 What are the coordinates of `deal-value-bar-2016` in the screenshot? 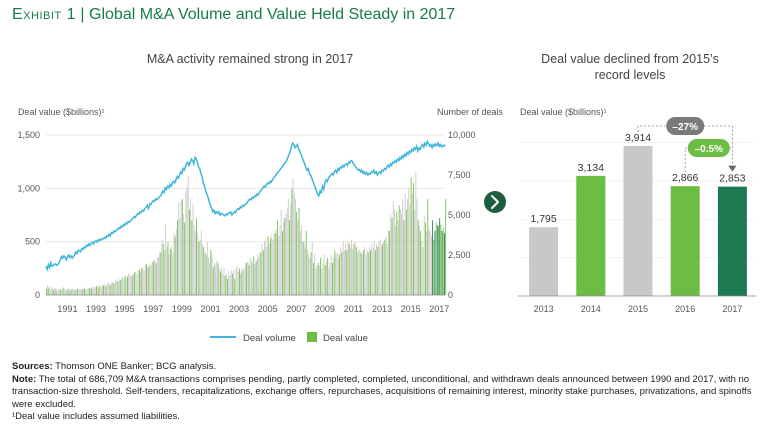 It's located at (685, 241).